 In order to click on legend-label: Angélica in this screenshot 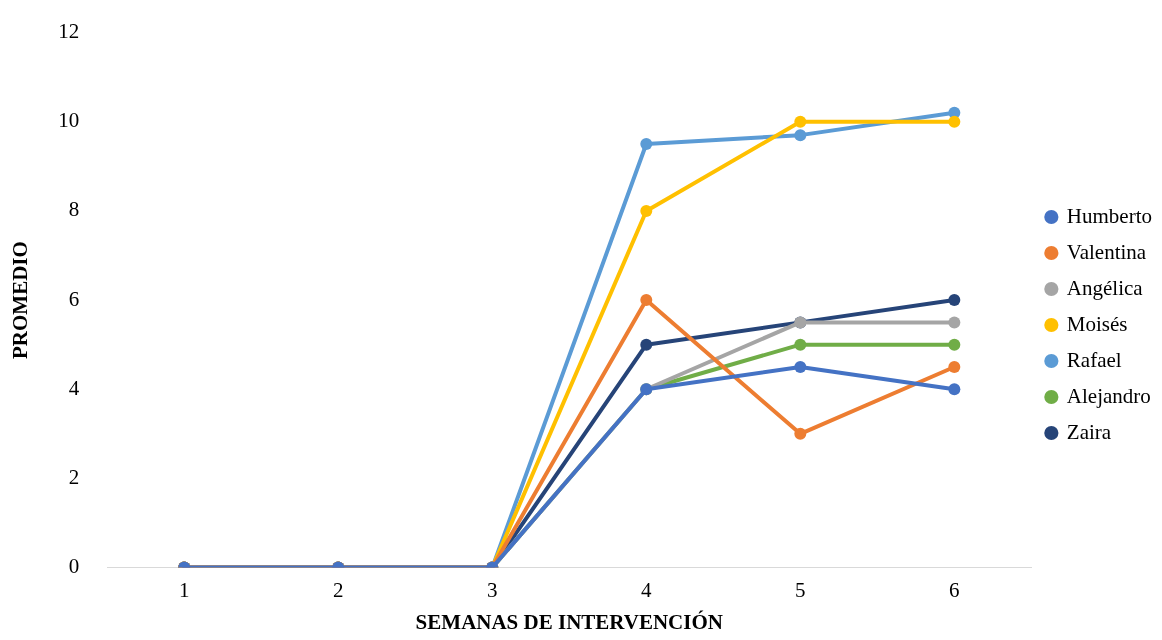, I will do `click(1105, 287)`.